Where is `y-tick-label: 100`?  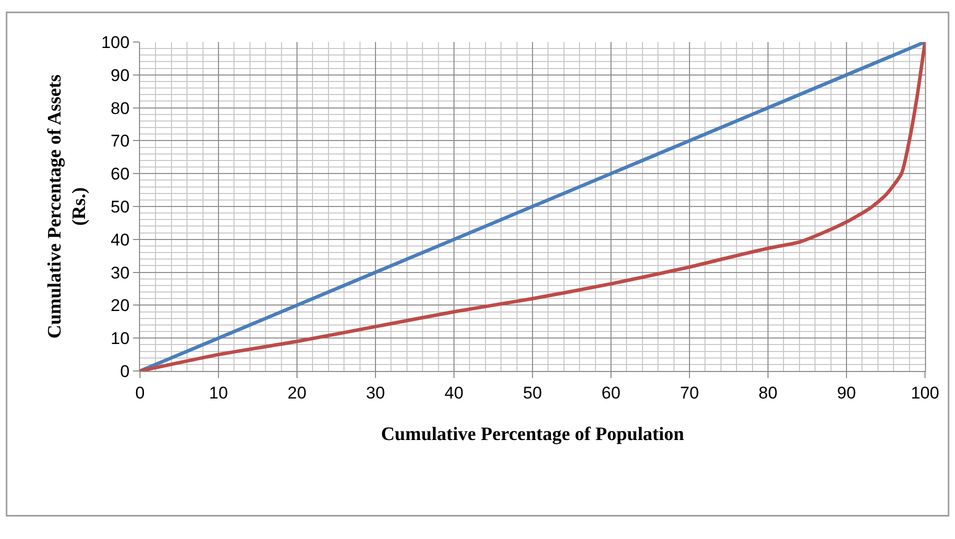 y-tick-label: 100 is located at coordinates (115, 42).